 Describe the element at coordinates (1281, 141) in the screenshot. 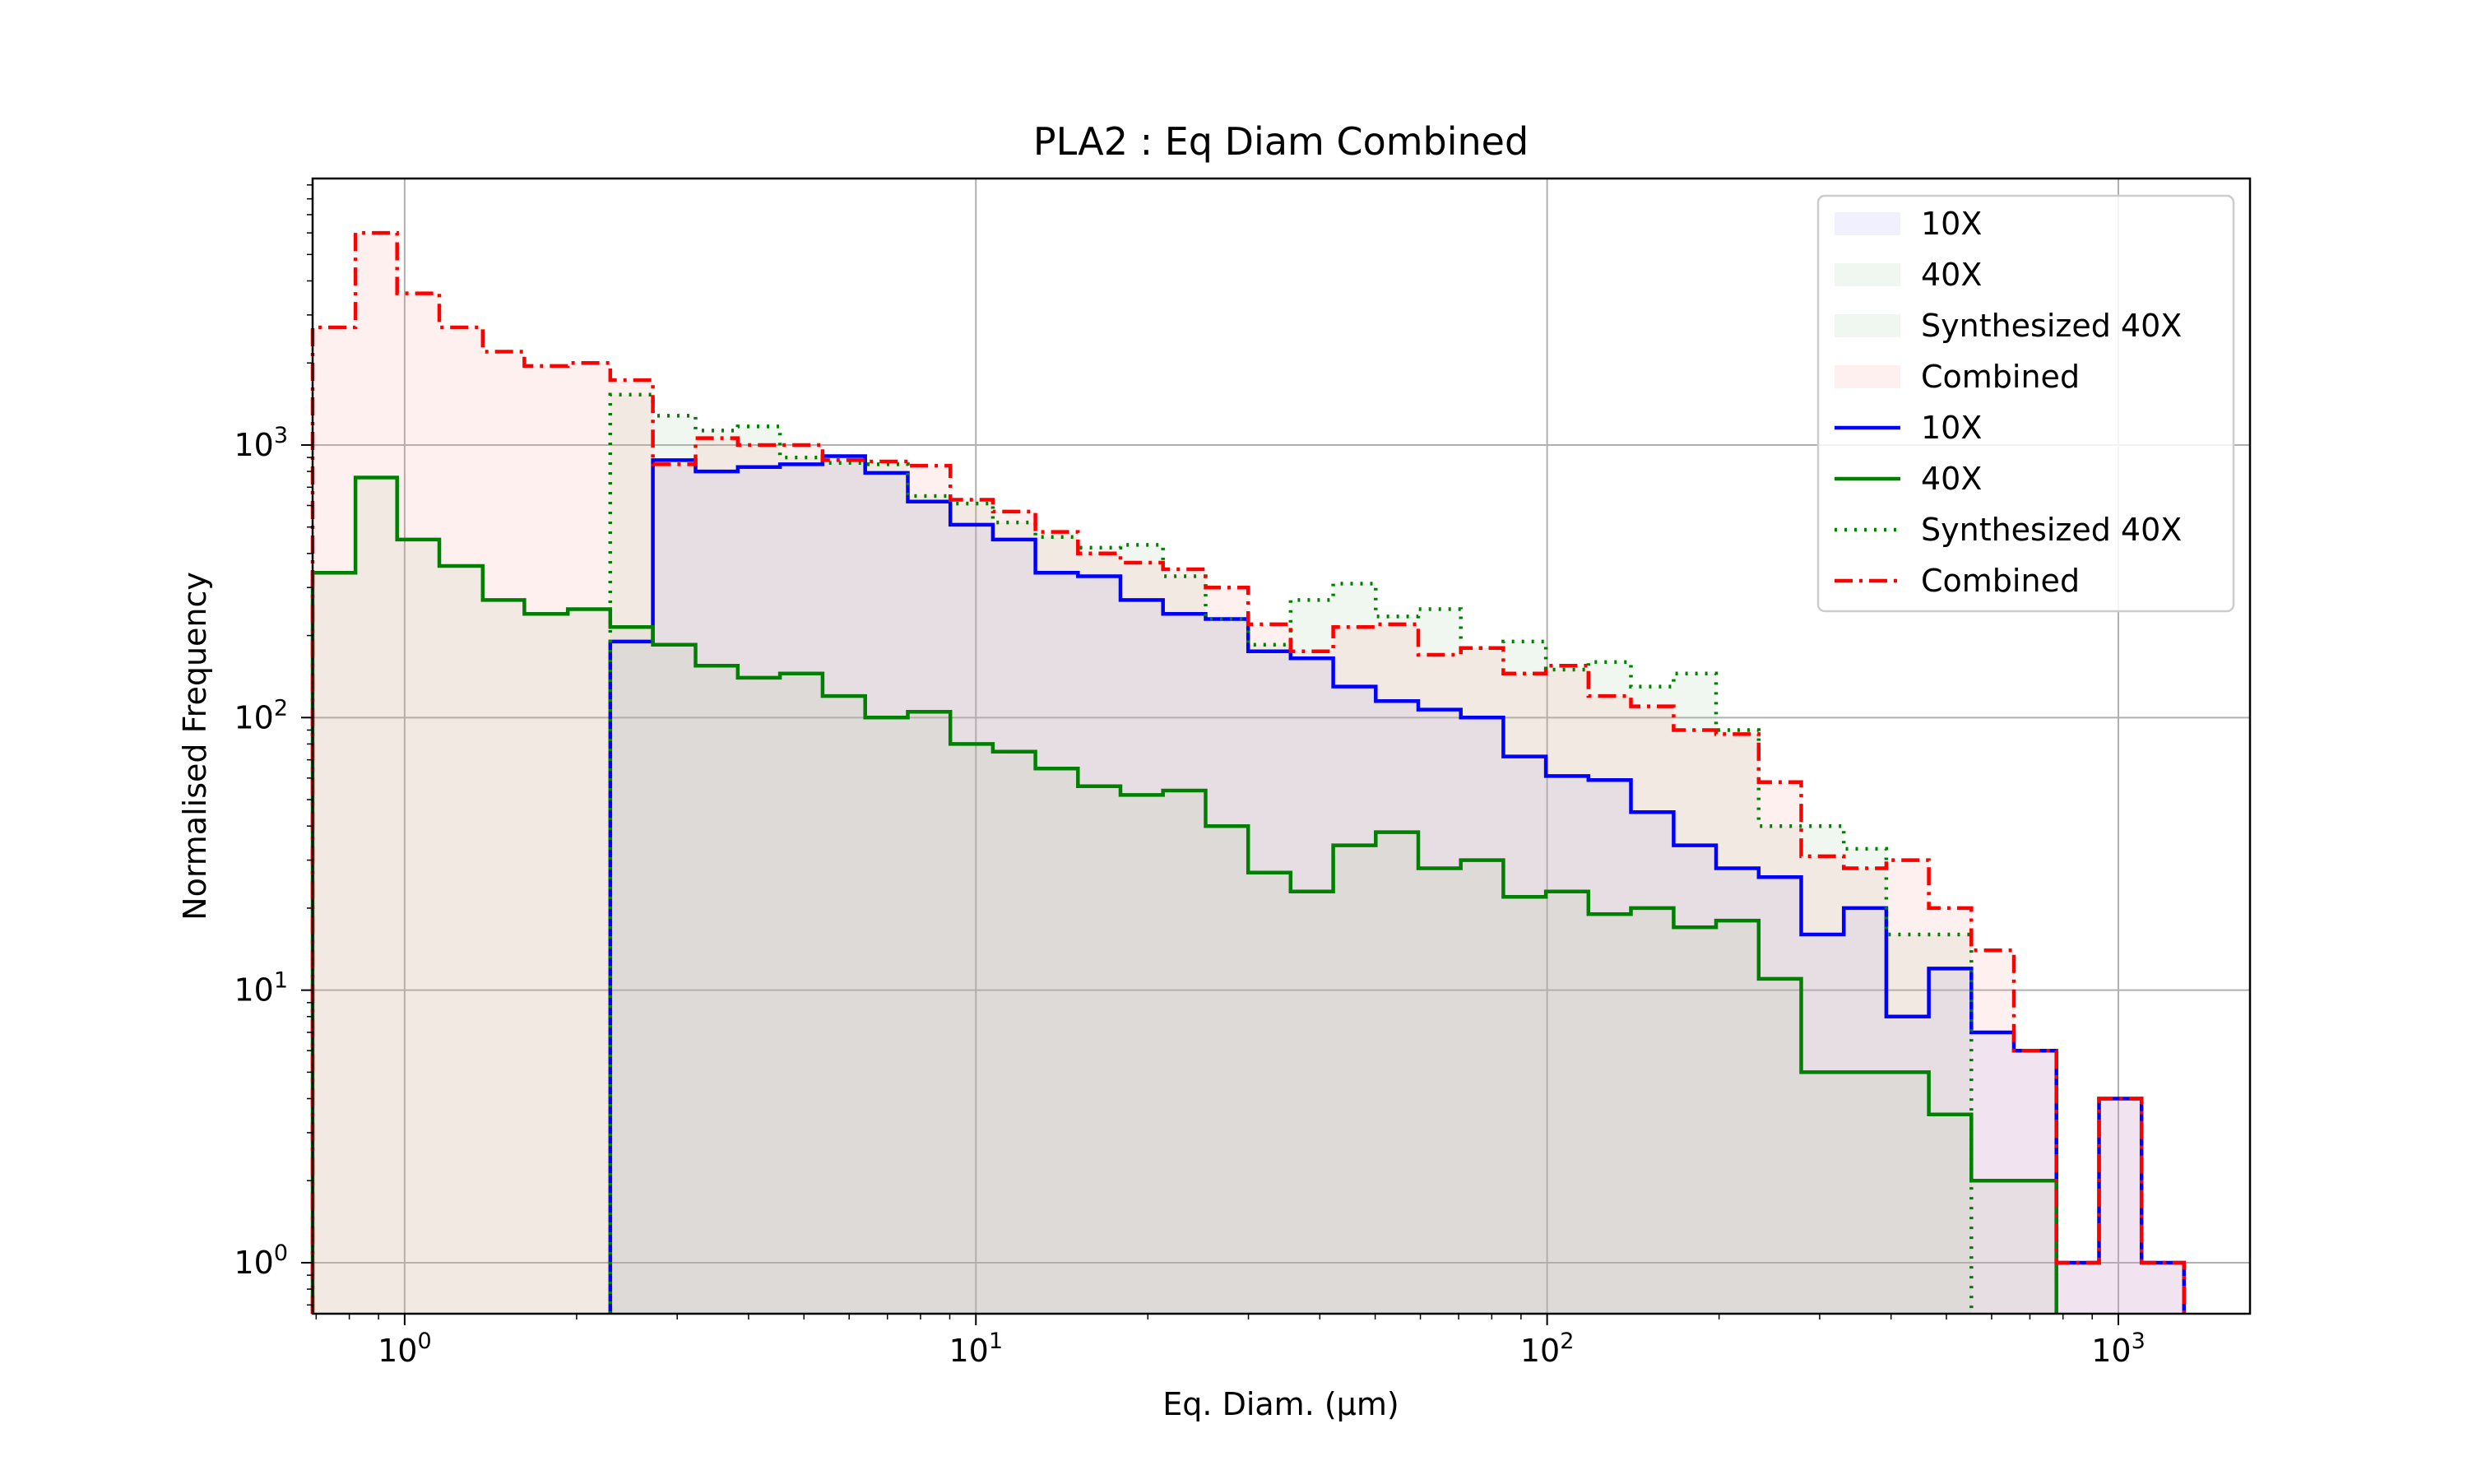

I see `chart-title: PLA2 : Eq Diam Combined` at that location.